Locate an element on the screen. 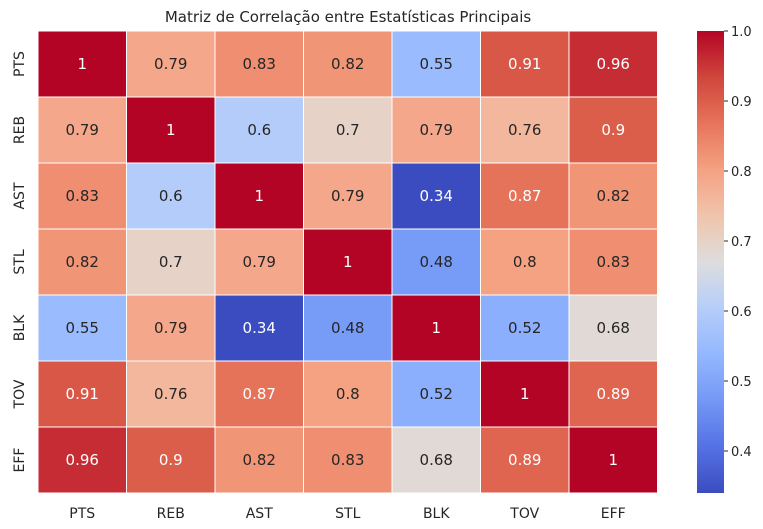 Image resolution: width=763 pixels, height=529 pixels. colorbar-tick-label: 0.9 is located at coordinates (741, 102).